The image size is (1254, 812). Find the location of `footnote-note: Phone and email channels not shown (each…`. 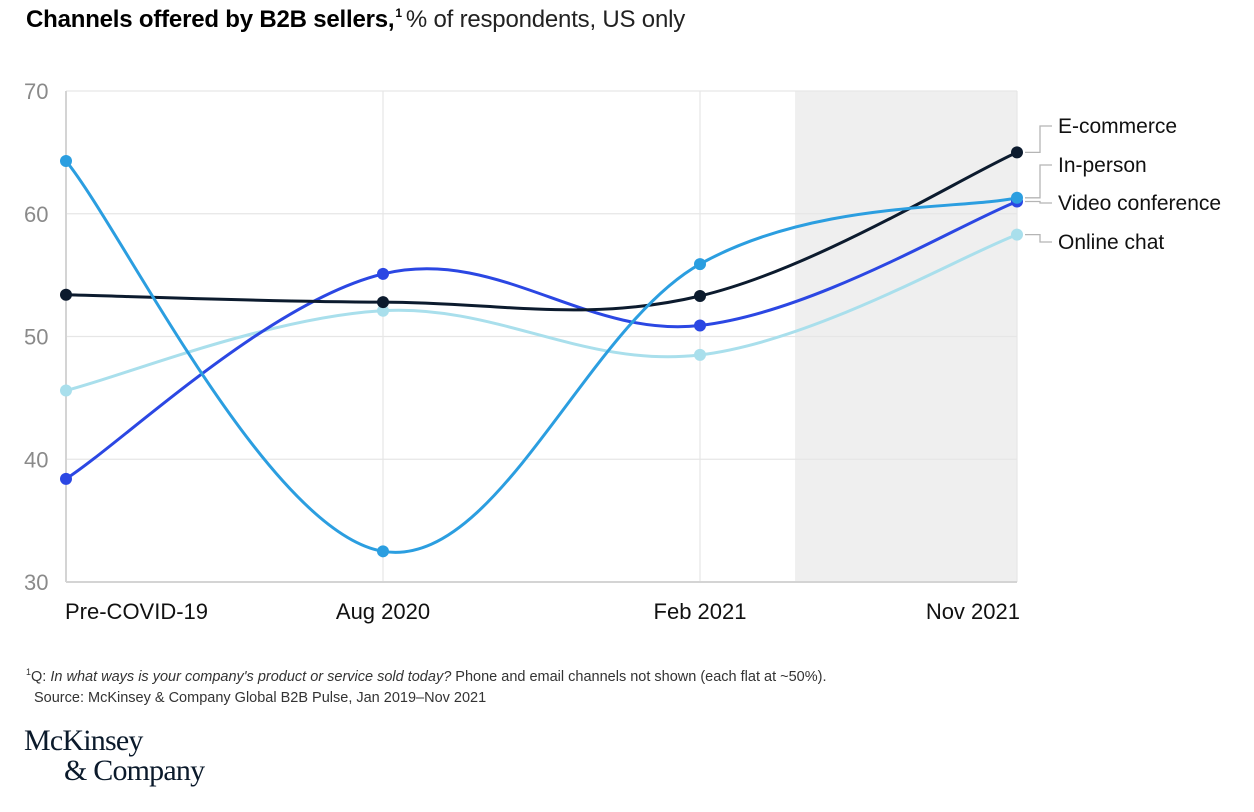

footnote-note: Phone and email channels not shown (each… is located at coordinates (639, 677).